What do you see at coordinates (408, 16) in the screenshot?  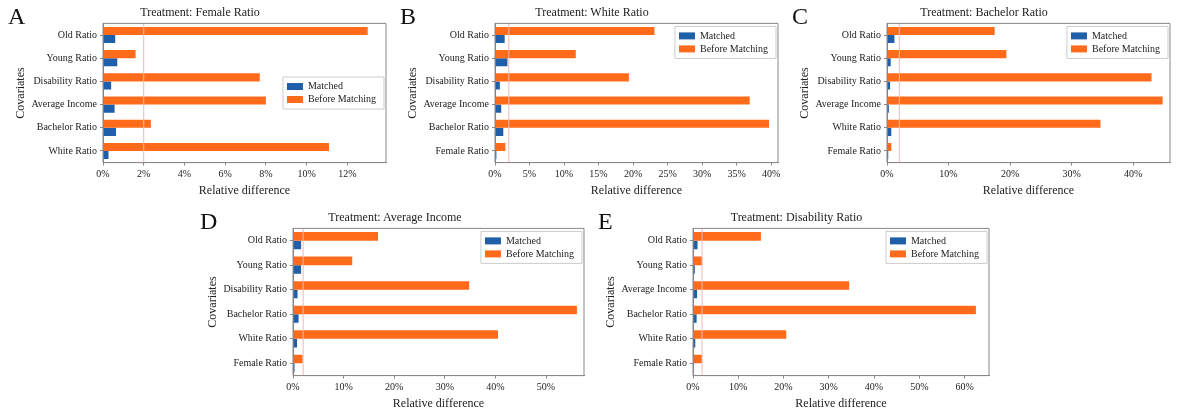 I see `text: B` at bounding box center [408, 16].